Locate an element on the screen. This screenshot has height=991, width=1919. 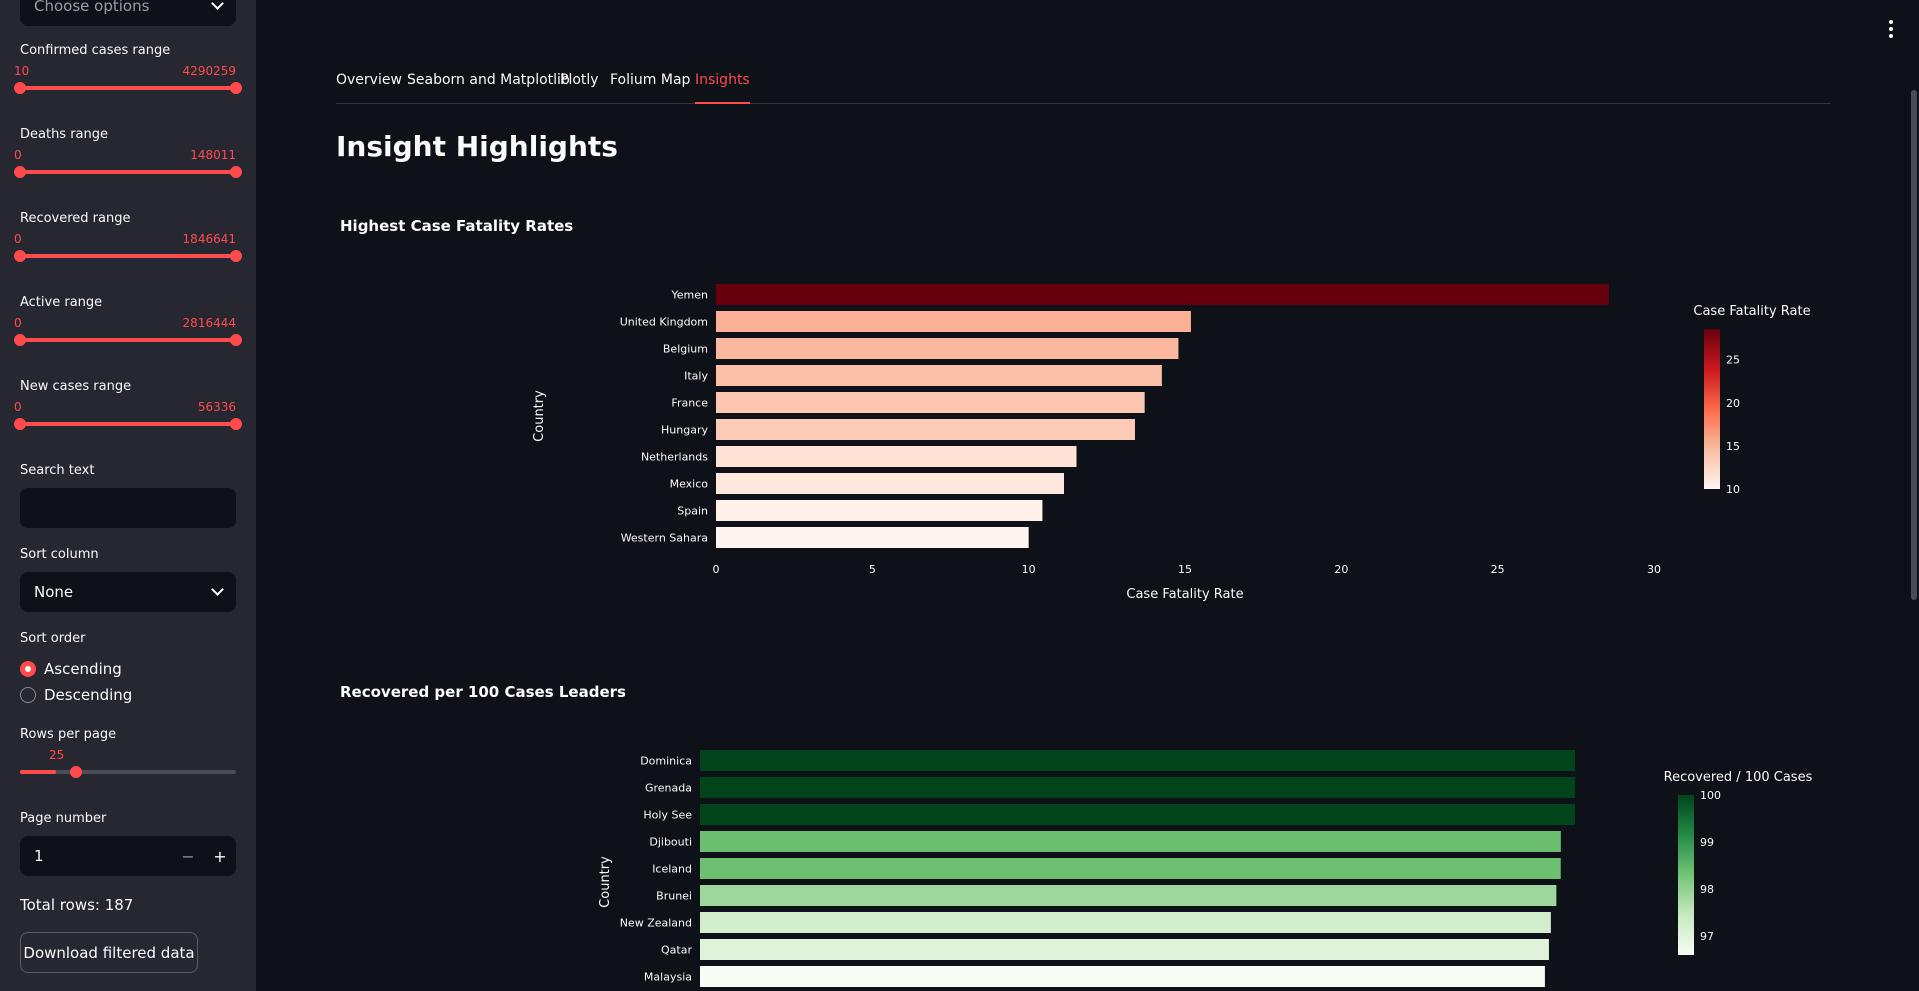
y-tick-label: Hungary is located at coordinates (684, 430).